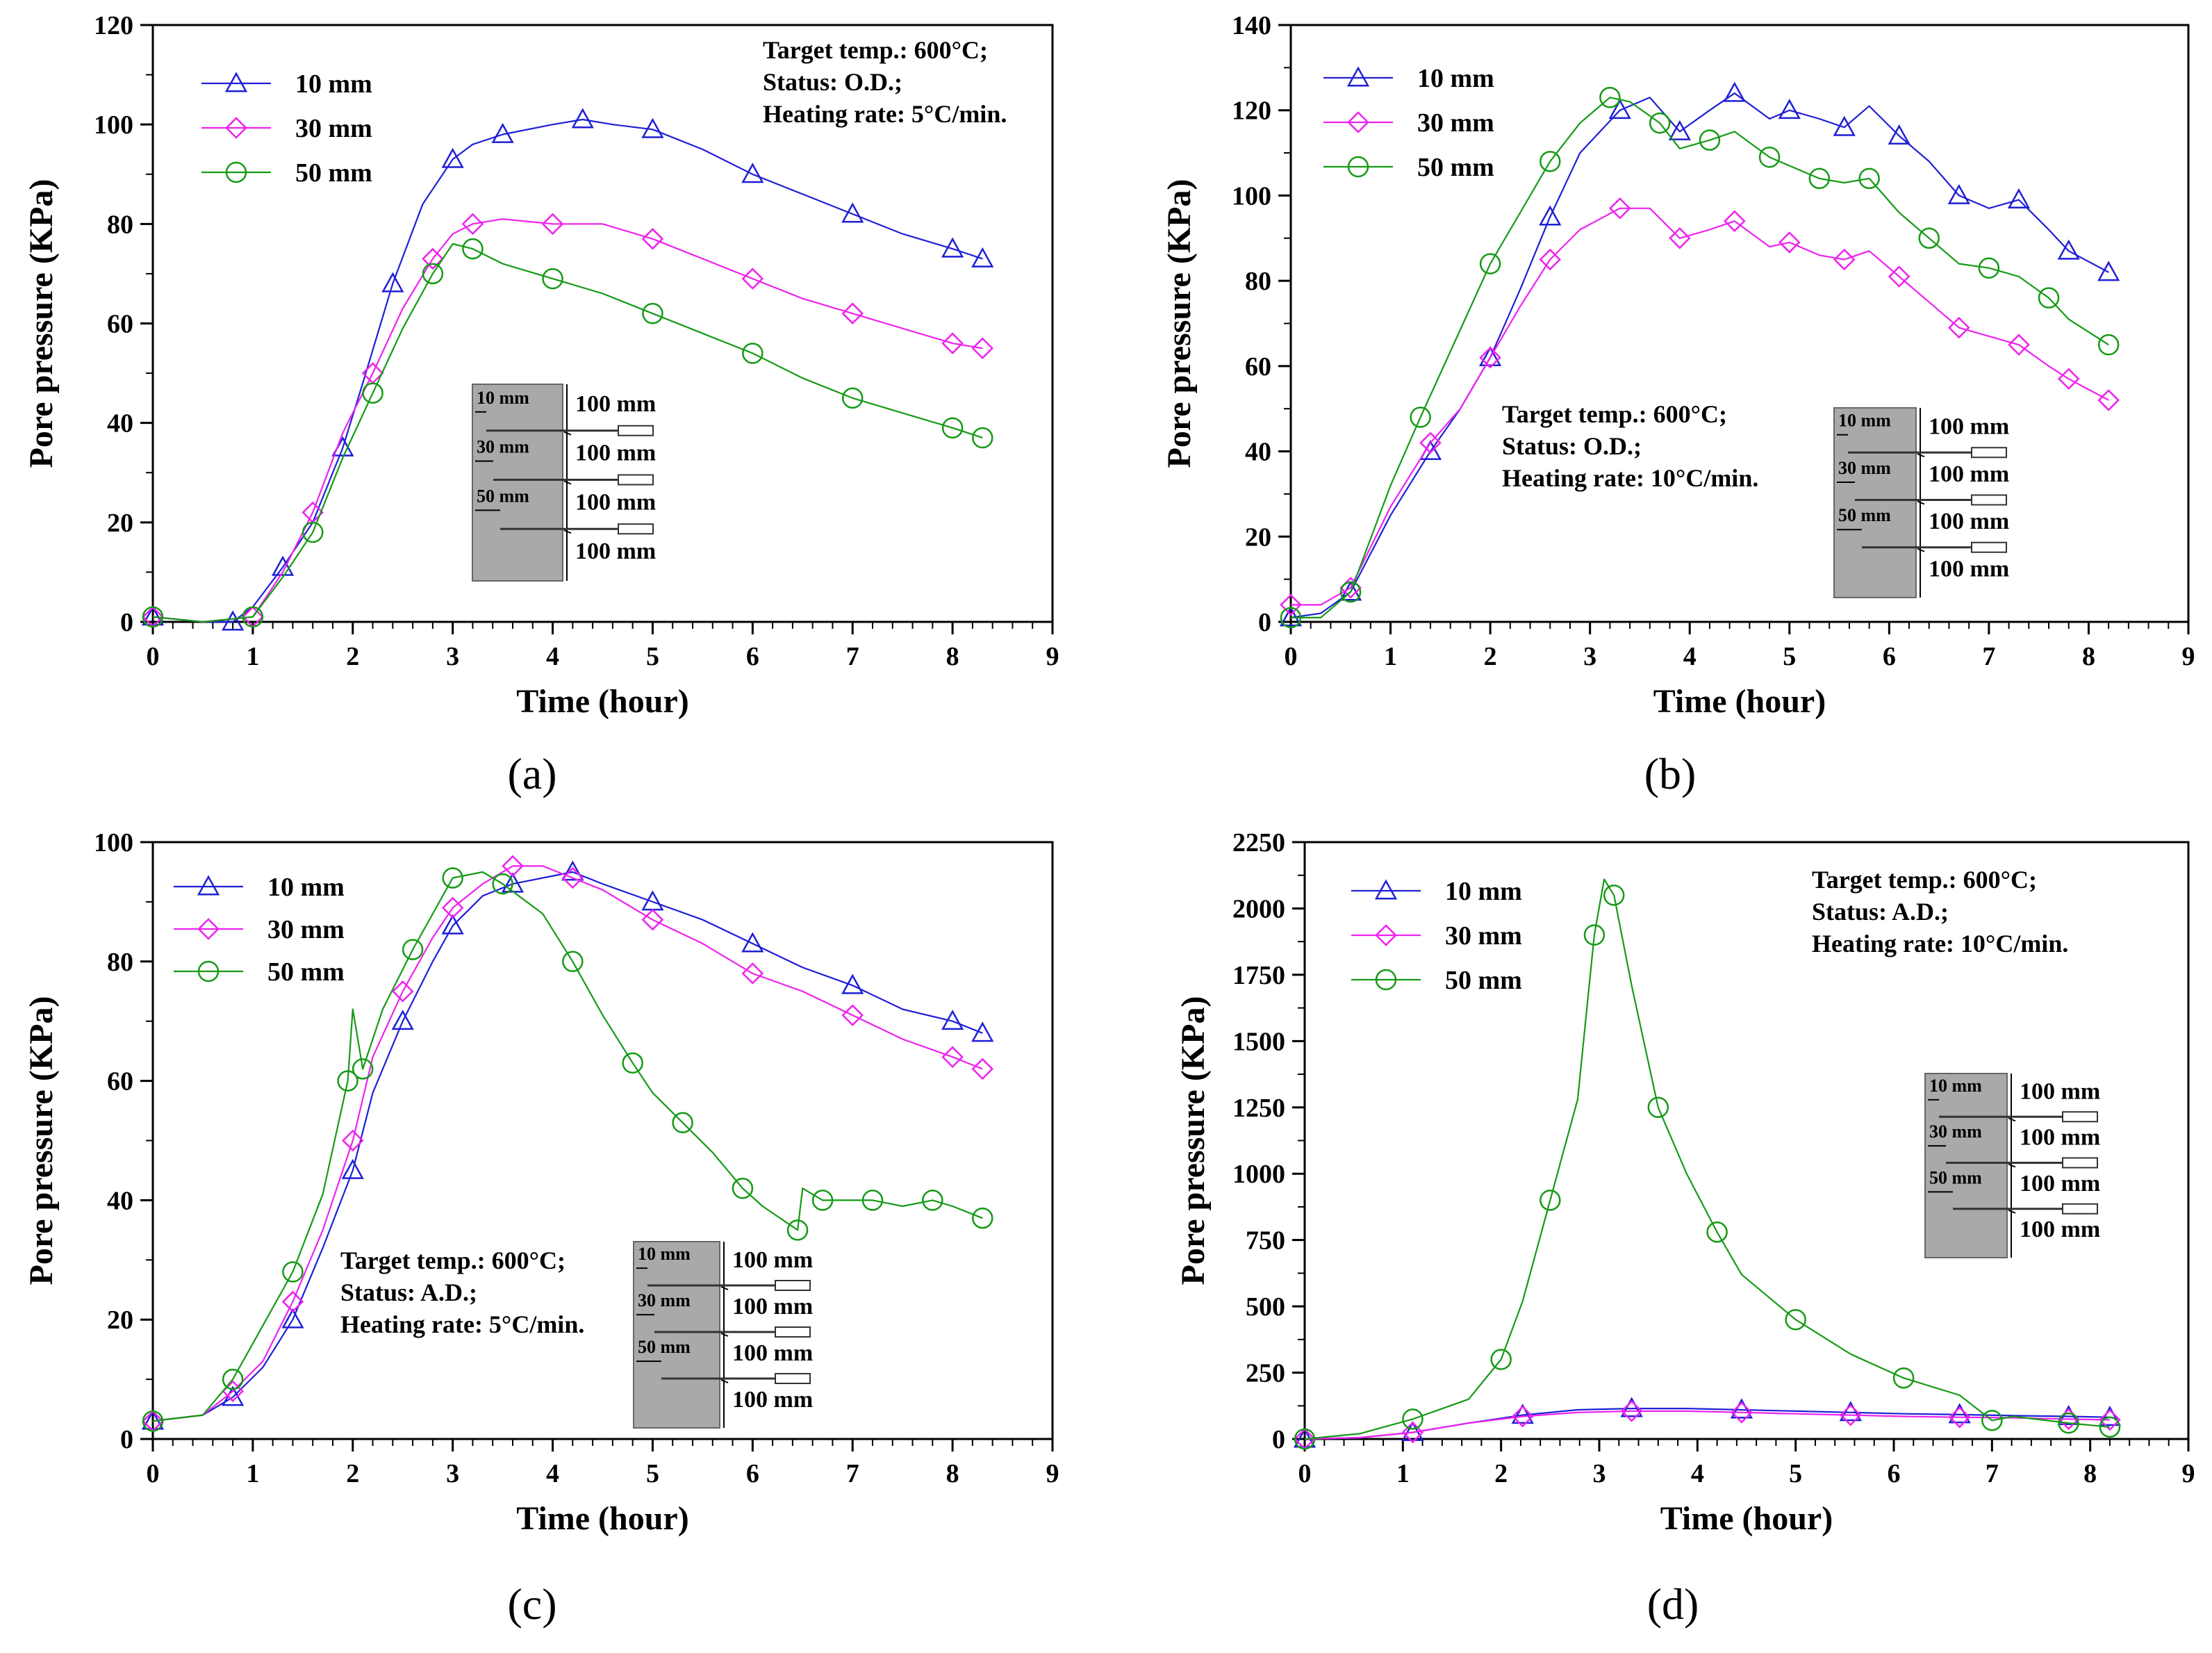 This screenshot has height=1653, width=2212. Describe the element at coordinates (453, 1260) in the screenshot. I see `annotation-note: Target temp.: 600°C;` at that location.